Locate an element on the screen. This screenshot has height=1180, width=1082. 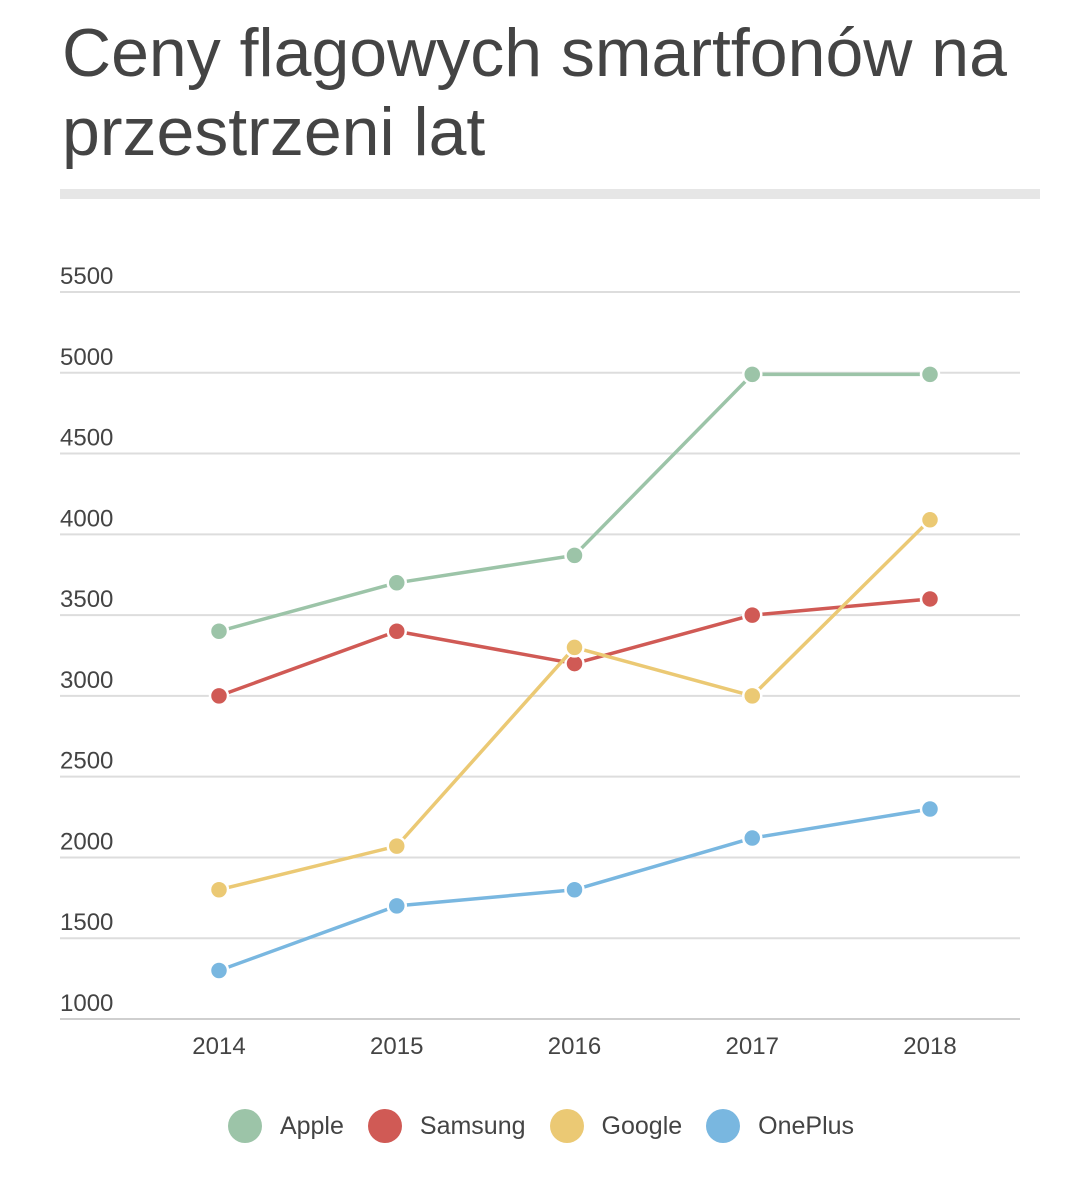
legend-label: OnePlus is located at coordinates (806, 1125).